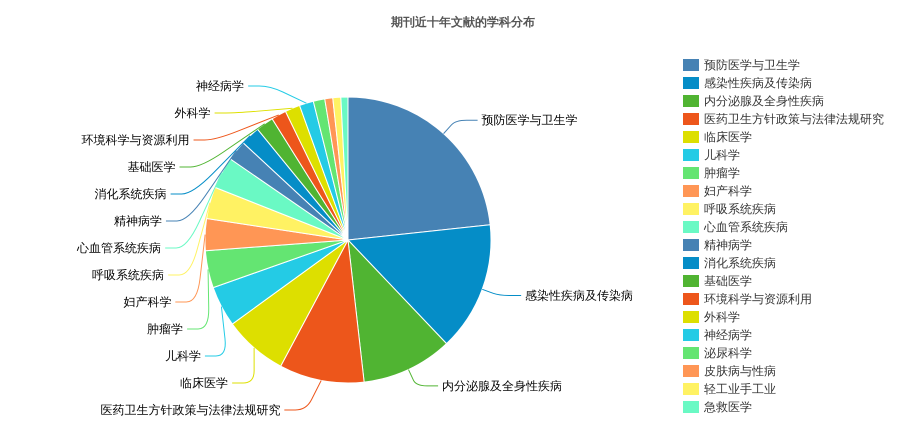 The image size is (916, 442). I want to click on legend-label: 儿科学, so click(722, 155).